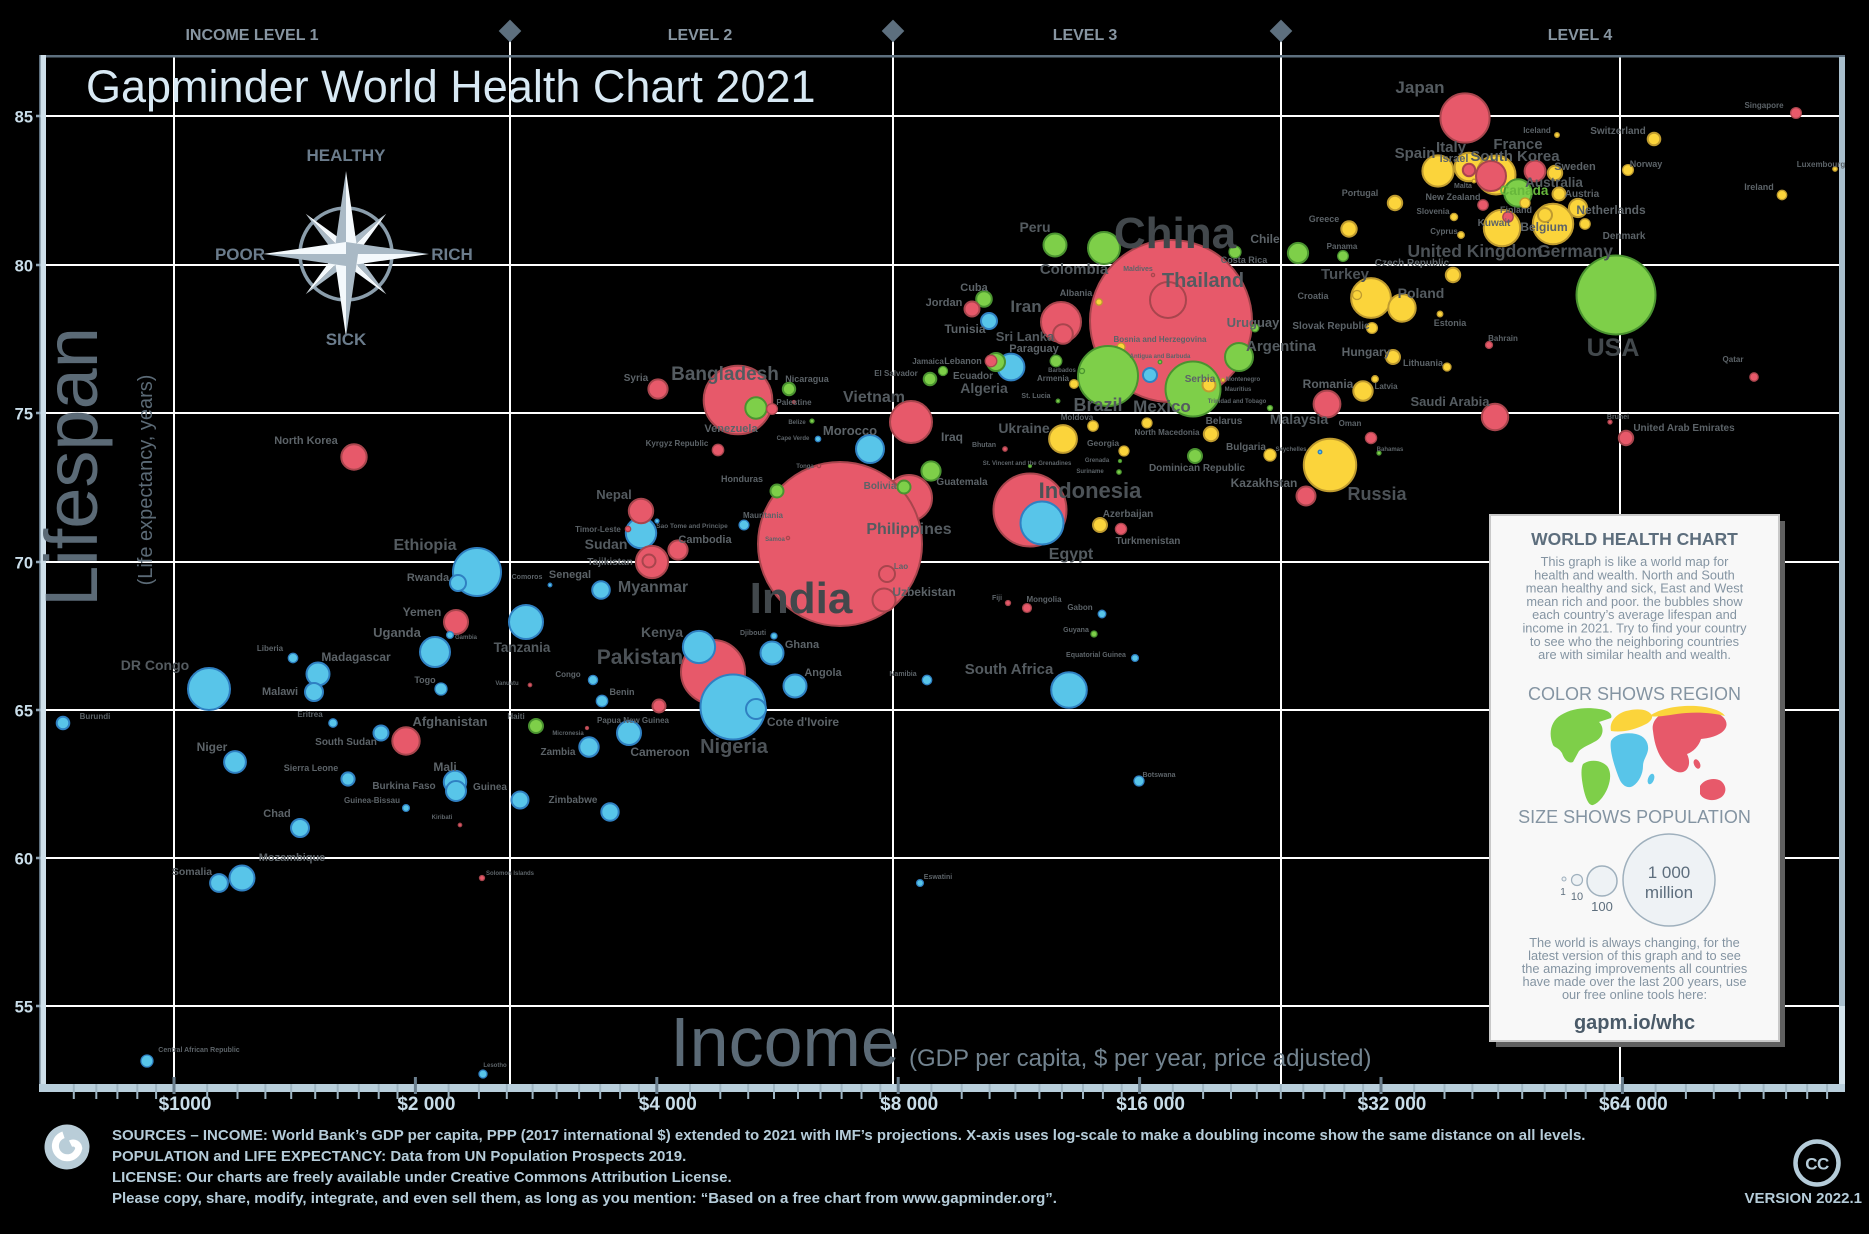 This screenshot has height=1234, width=1869. I want to click on svg-text:the amazing improvements all c: the amazing improvements all countries, so click(1634, 968).